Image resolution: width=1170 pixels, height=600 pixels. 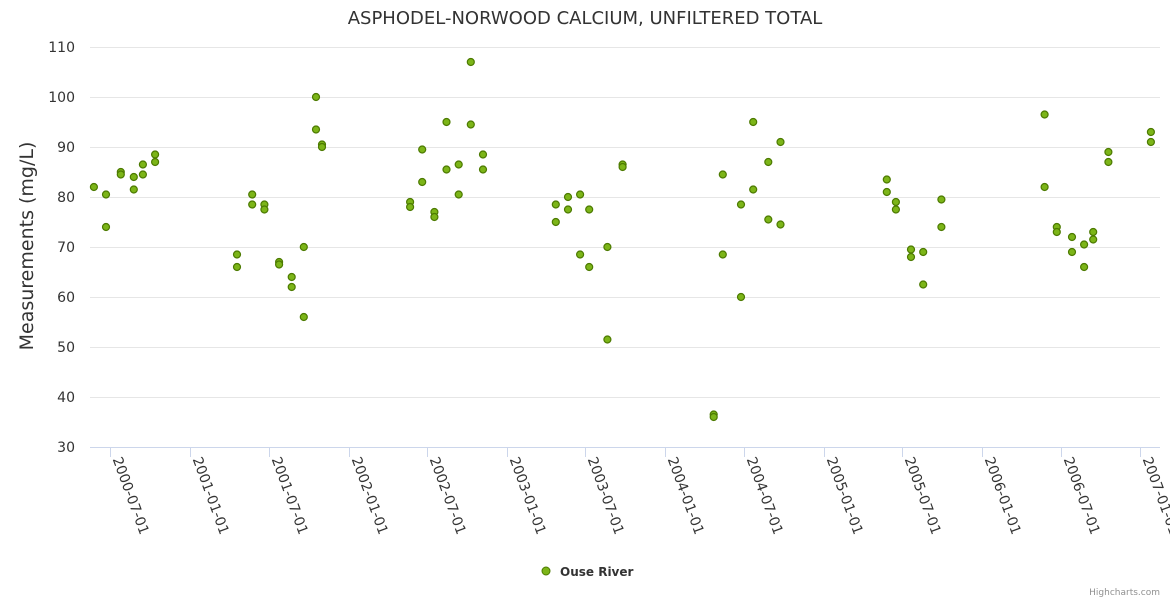 What do you see at coordinates (66, 248) in the screenshot?
I see `y-tick-label: 70` at bounding box center [66, 248].